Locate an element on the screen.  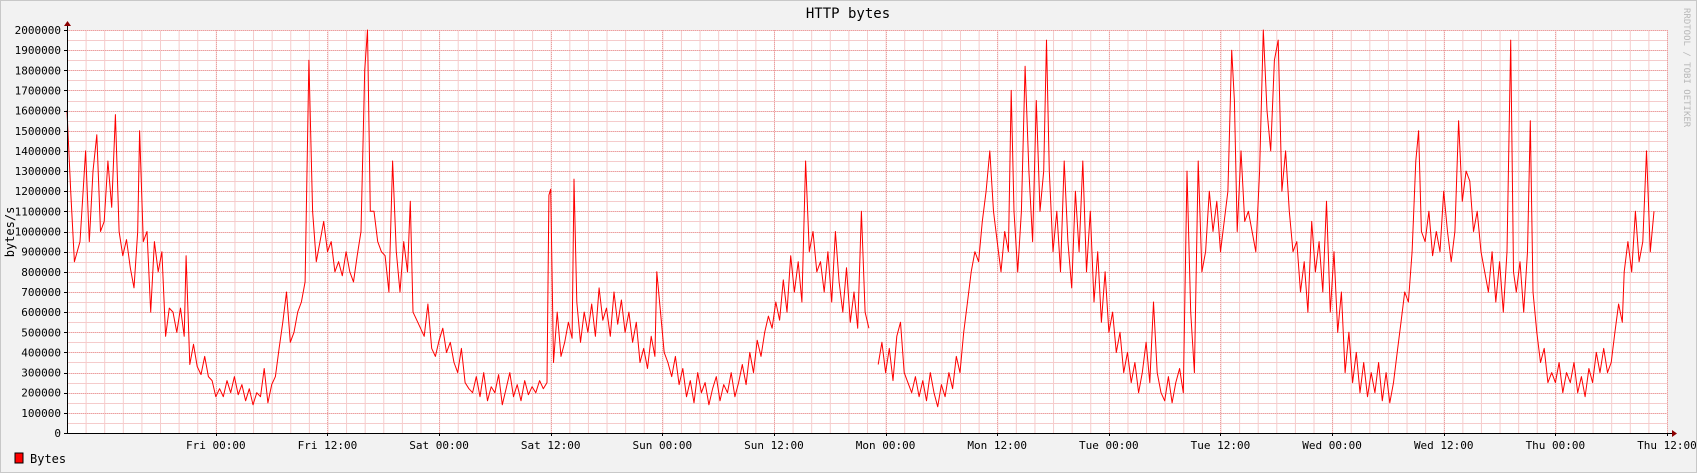
x-tick-label: Sun 00:00 is located at coordinates (663, 445).